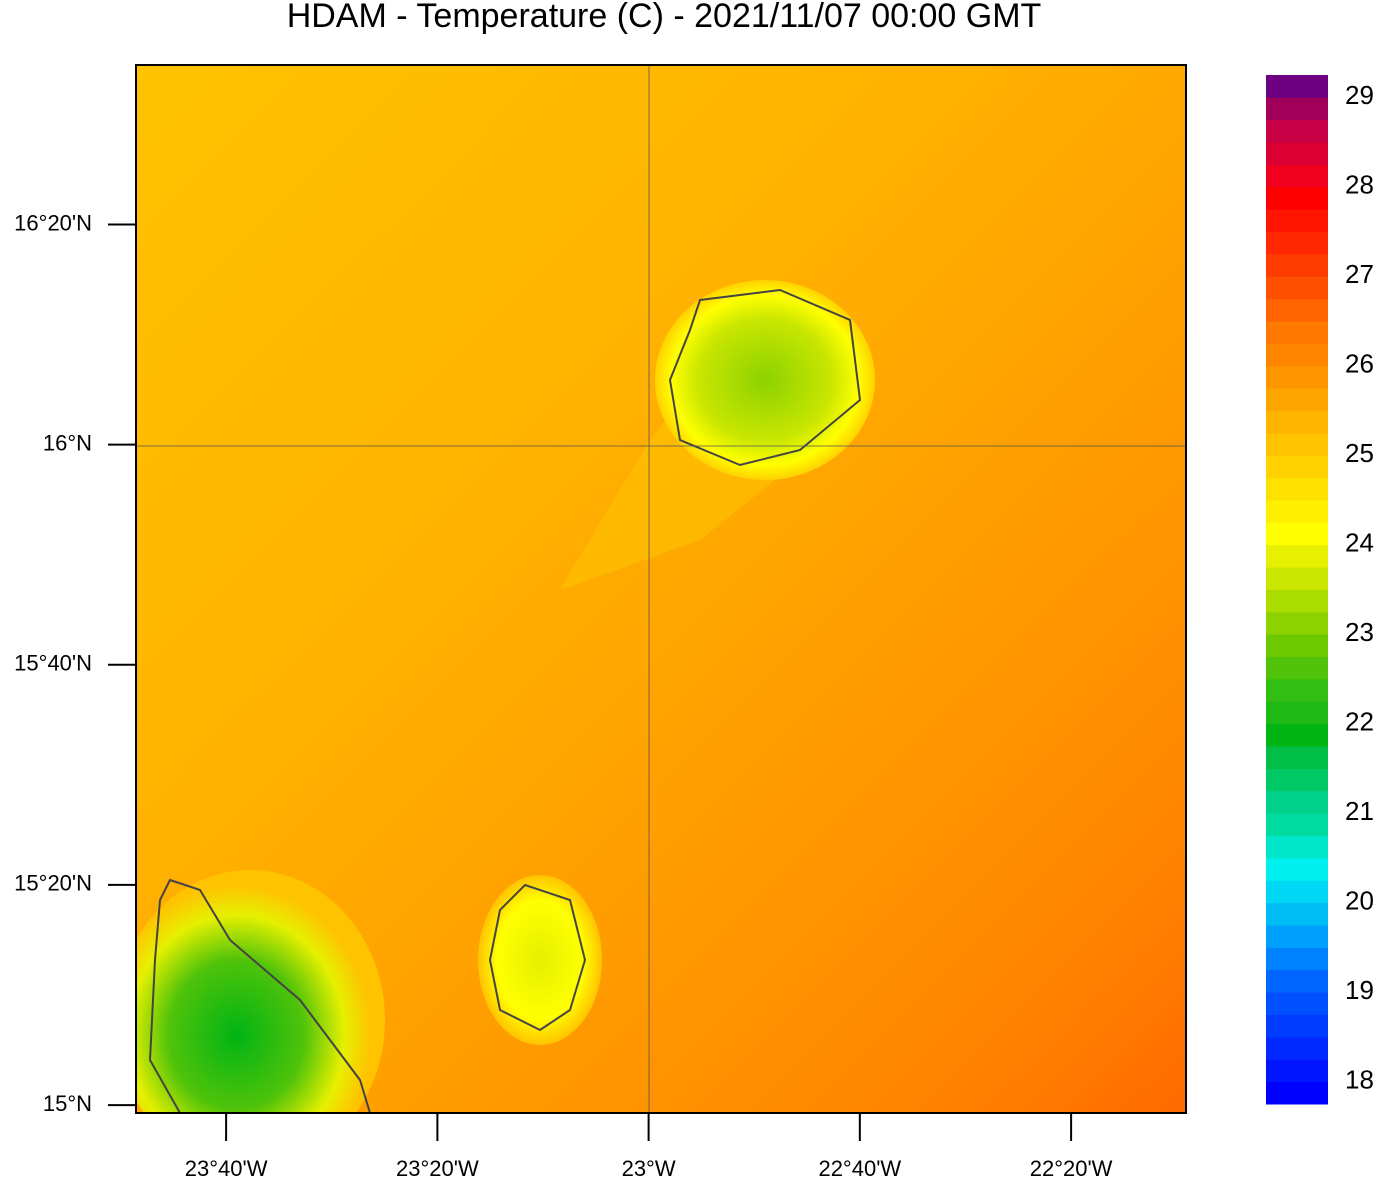 This screenshot has height=1185, width=1380. I want to click on y-tick-label: 16°N, so click(67, 442).